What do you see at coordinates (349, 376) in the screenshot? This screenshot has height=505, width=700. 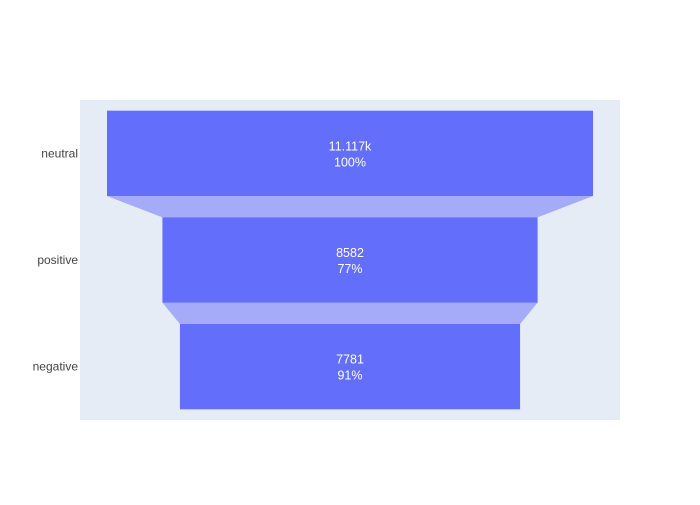 I see `data-label-percent: 91%` at bounding box center [349, 376].